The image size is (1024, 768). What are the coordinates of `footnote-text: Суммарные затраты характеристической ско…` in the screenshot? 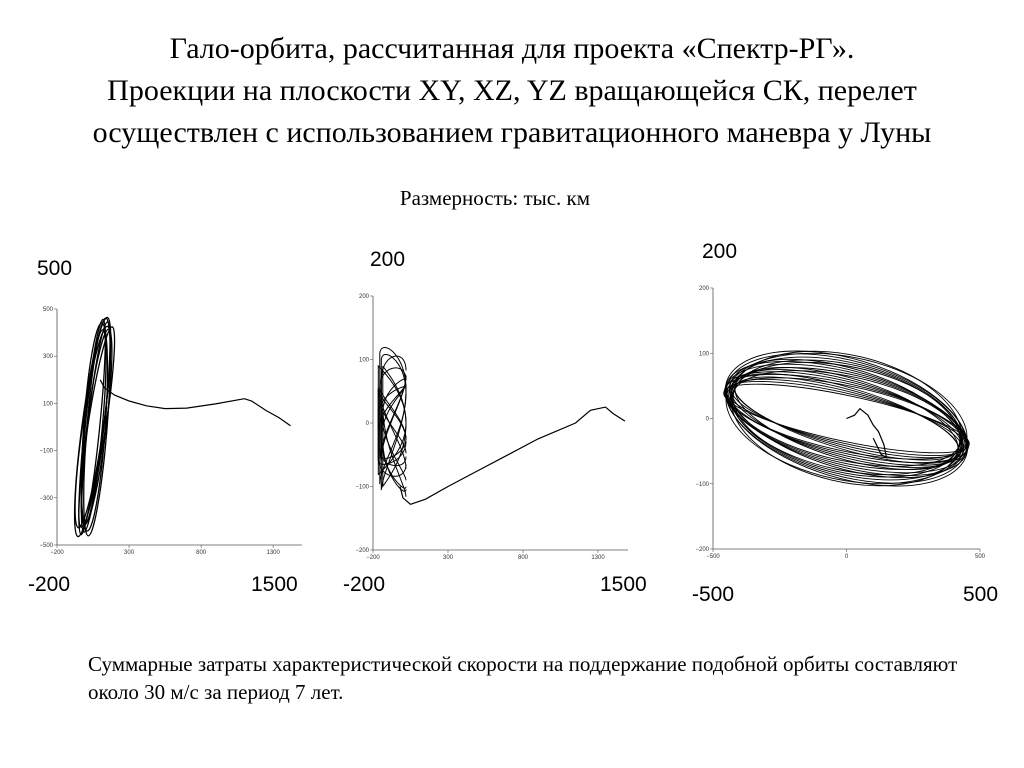 It's located at (523, 678).